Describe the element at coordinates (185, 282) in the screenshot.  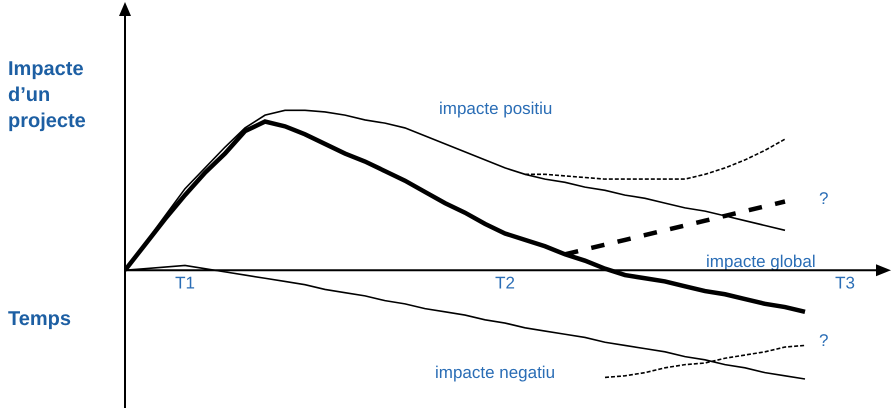
I see `x-tick-label: T1` at that location.